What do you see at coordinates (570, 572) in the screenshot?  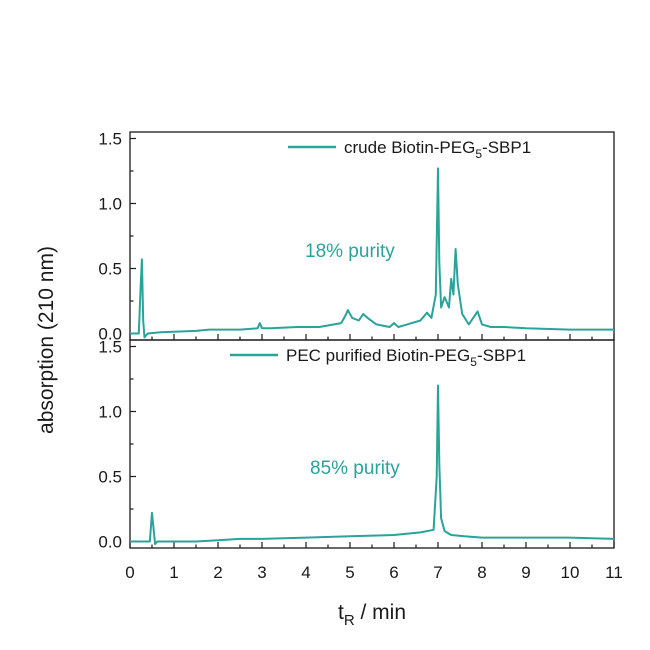 I see `x-tick-label: 10` at bounding box center [570, 572].